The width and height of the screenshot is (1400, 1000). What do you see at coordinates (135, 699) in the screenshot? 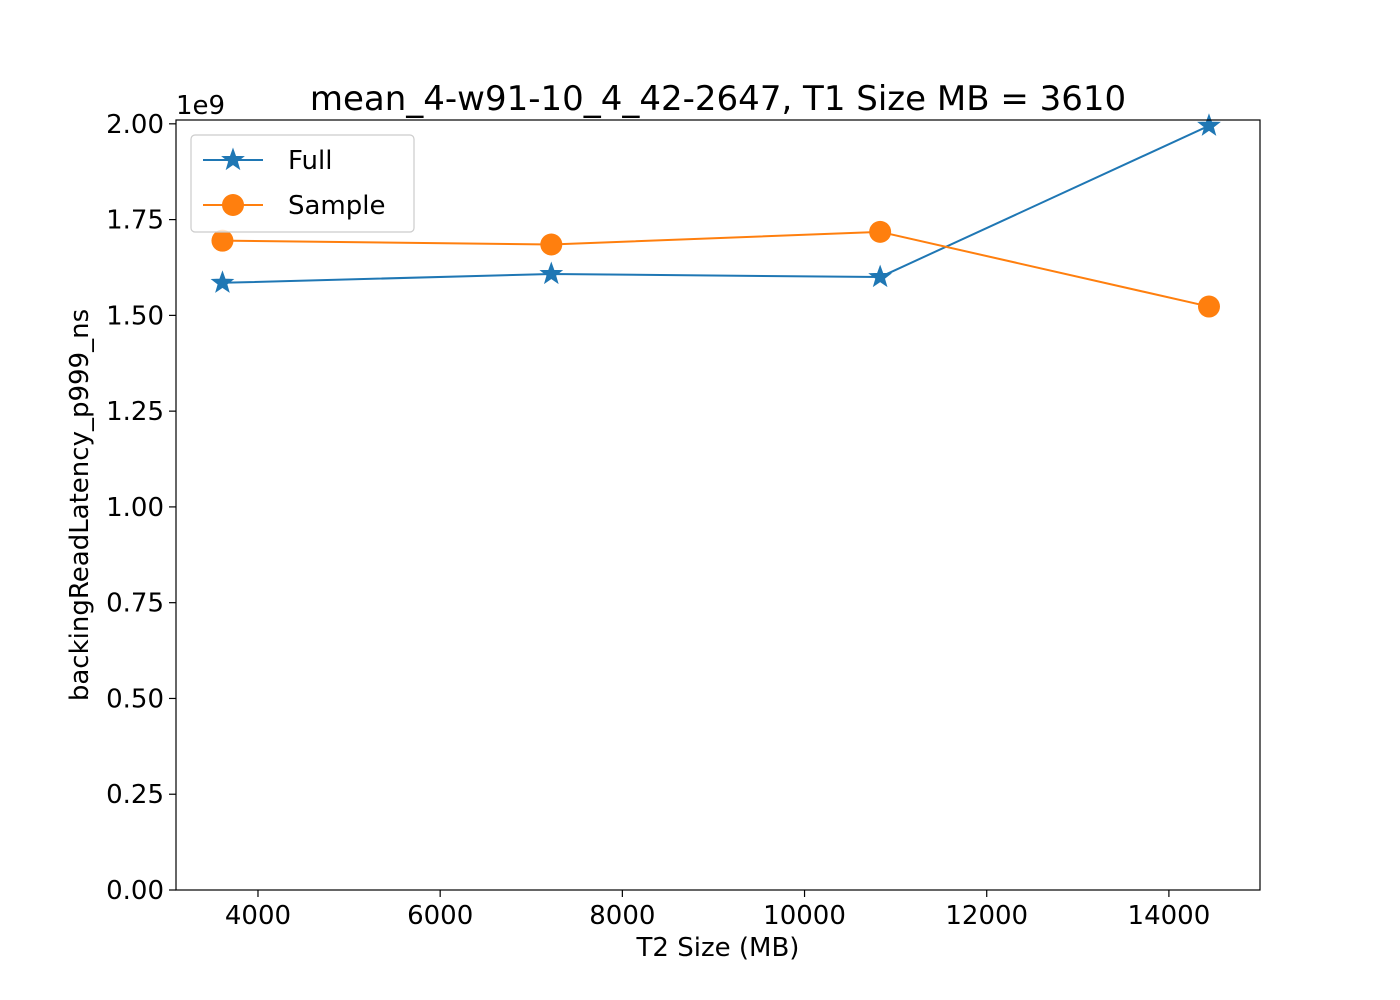
I see `y-tick-label: 0.50` at bounding box center [135, 699].